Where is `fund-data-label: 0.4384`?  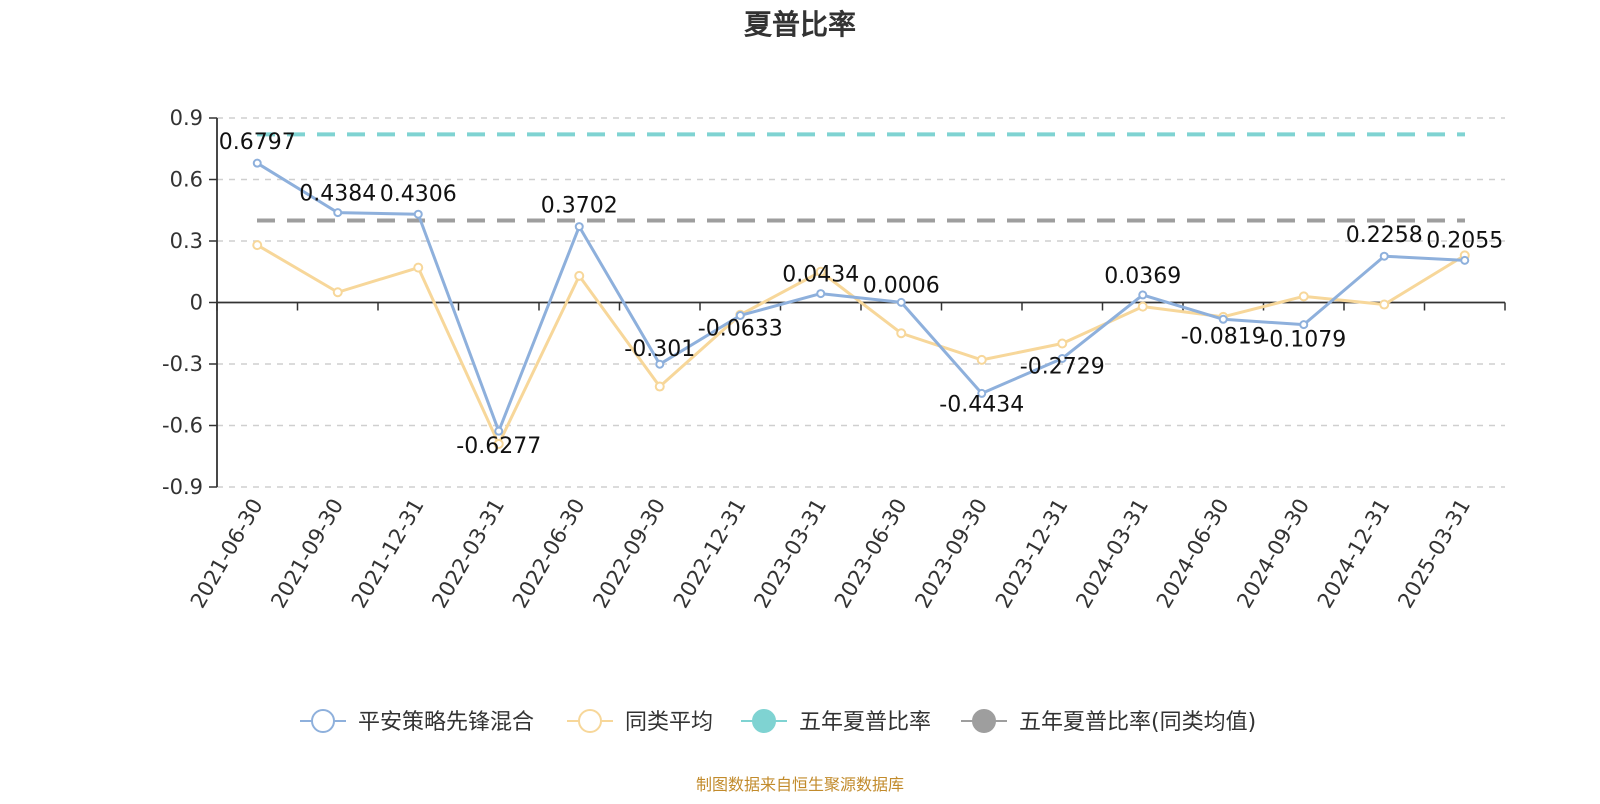 fund-data-label: 0.4384 is located at coordinates (337, 194).